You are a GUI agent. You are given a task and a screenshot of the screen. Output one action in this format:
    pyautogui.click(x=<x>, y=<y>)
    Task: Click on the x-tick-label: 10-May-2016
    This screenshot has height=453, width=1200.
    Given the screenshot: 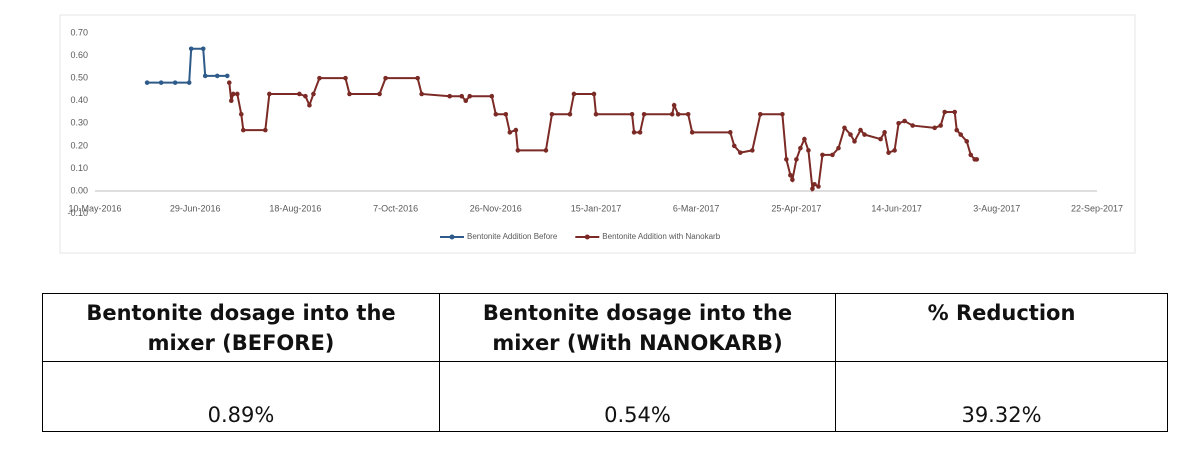 What is the action you would take?
    pyautogui.click(x=94, y=208)
    